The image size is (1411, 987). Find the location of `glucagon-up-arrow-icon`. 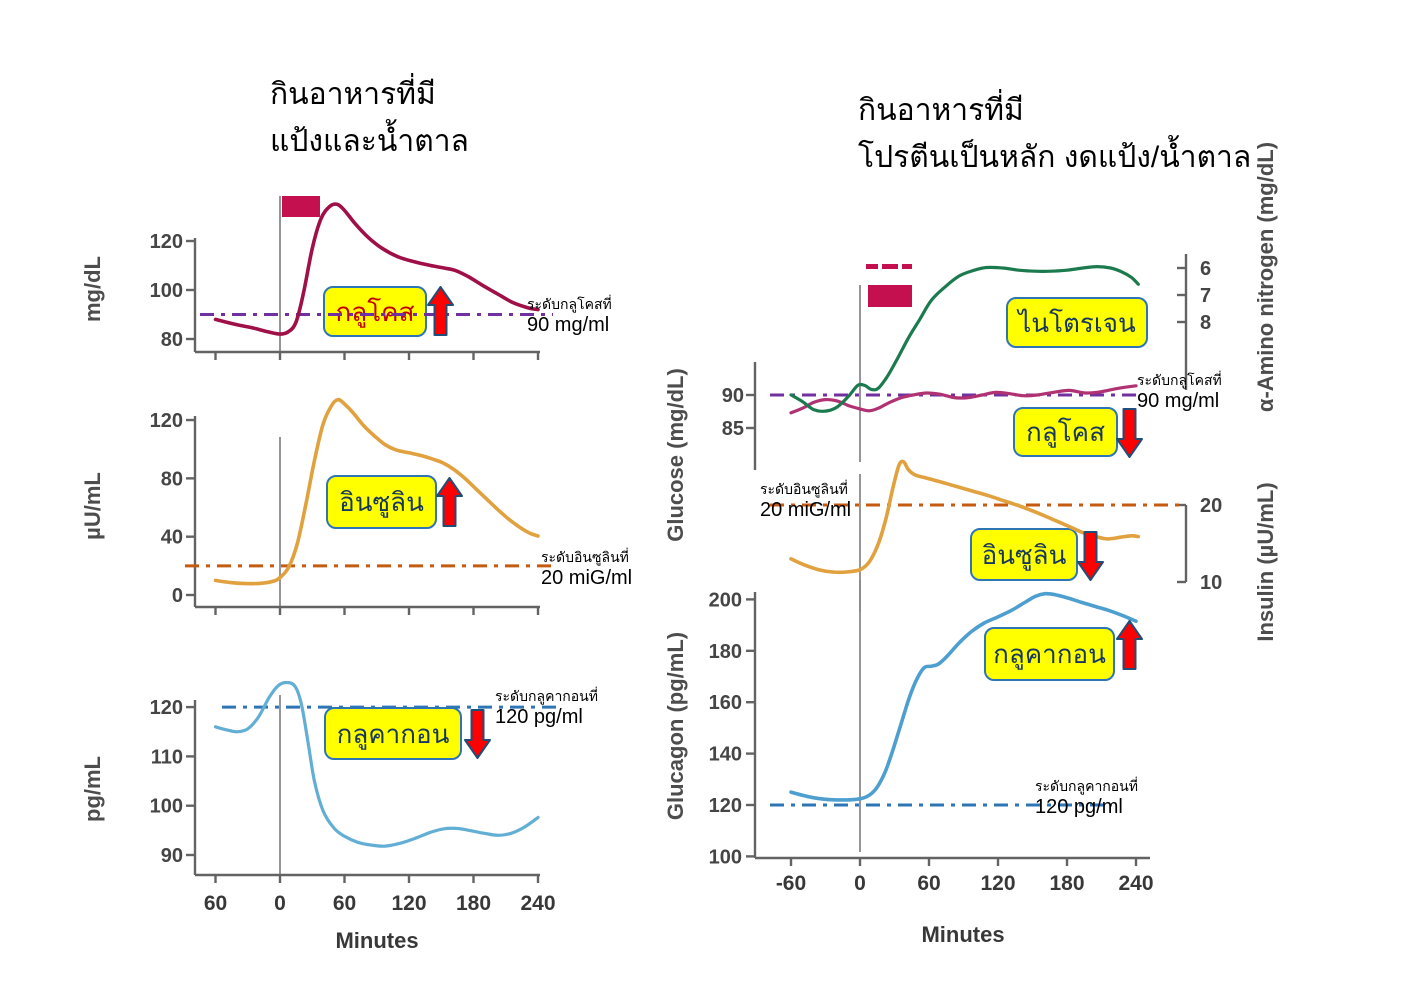

glucagon-up-arrow-icon is located at coordinates (1129, 647).